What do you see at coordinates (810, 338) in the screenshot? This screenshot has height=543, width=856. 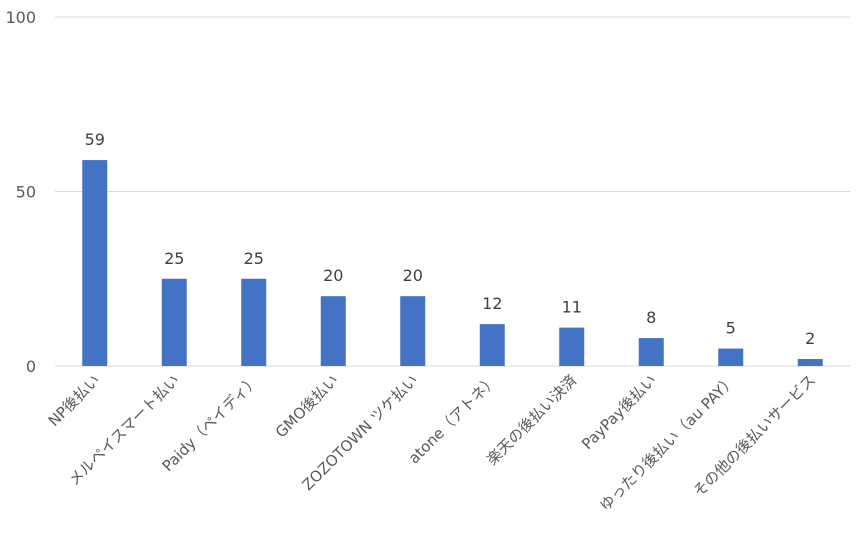 I see `data-label: 2` at bounding box center [810, 338].